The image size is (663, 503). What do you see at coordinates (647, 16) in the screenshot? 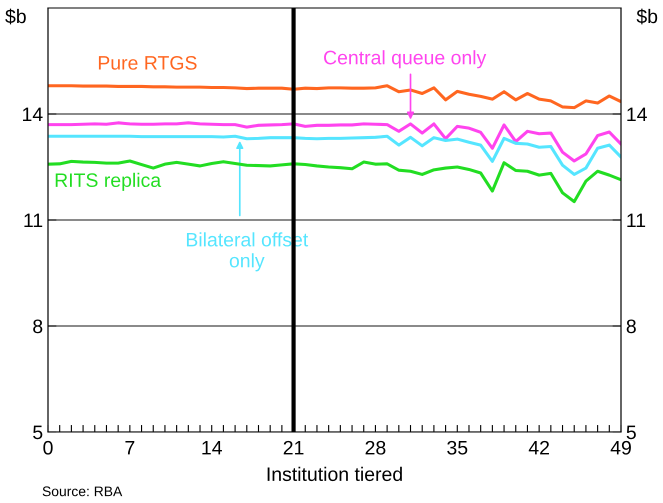
I see `y2-axis-title: $b` at bounding box center [647, 16].